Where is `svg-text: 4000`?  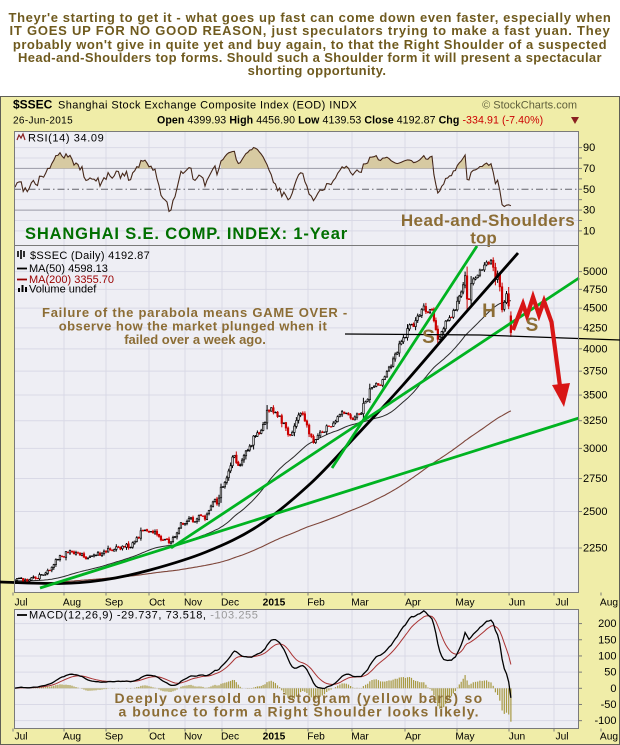 svg-text: 4000 is located at coordinates (595, 349).